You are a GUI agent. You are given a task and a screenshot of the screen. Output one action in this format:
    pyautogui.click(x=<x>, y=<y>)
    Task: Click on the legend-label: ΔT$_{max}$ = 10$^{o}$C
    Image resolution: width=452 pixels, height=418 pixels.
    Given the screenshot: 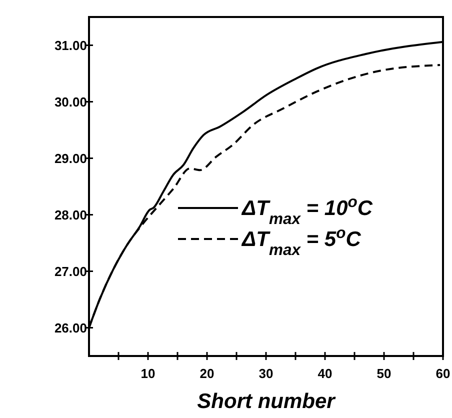 What is the action you would take?
    pyautogui.click(x=307, y=211)
    